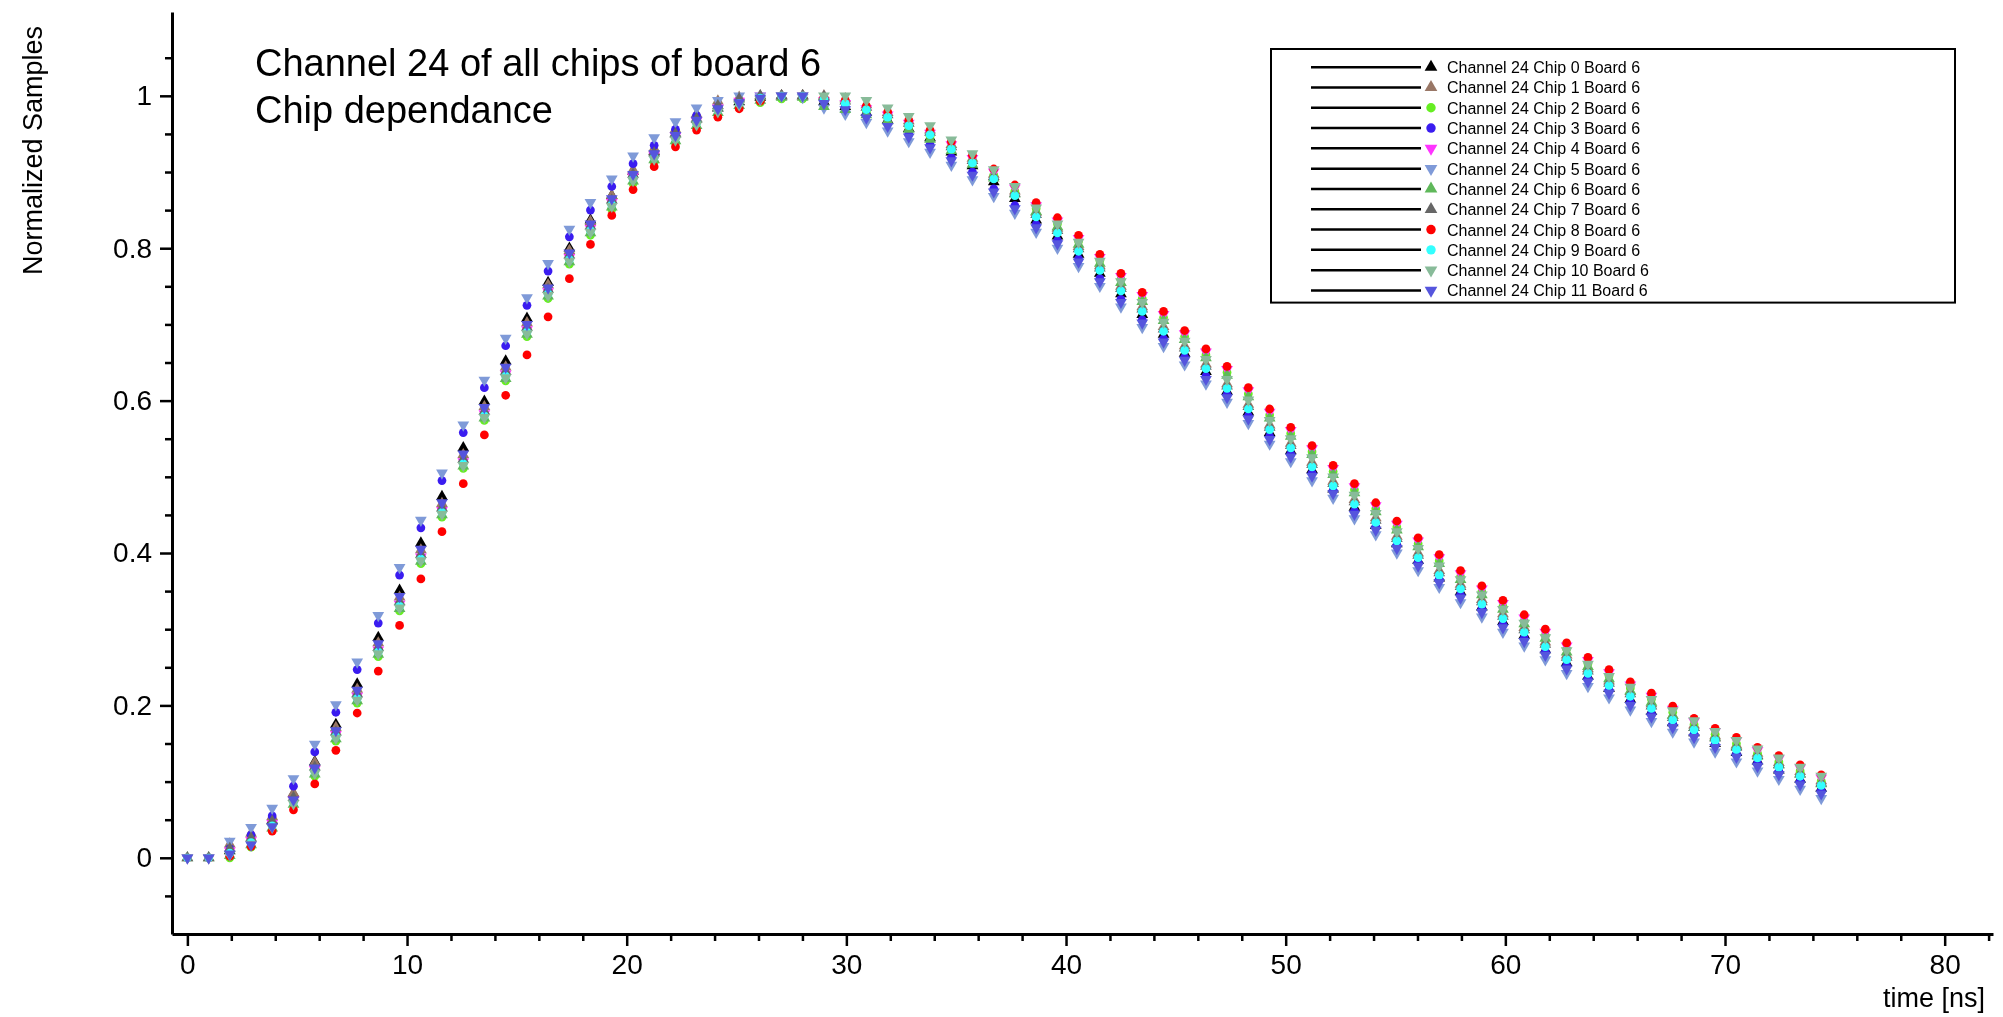 This screenshot has height=1017, width=2003. I want to click on x-tick-label: 60, so click(1506, 964).